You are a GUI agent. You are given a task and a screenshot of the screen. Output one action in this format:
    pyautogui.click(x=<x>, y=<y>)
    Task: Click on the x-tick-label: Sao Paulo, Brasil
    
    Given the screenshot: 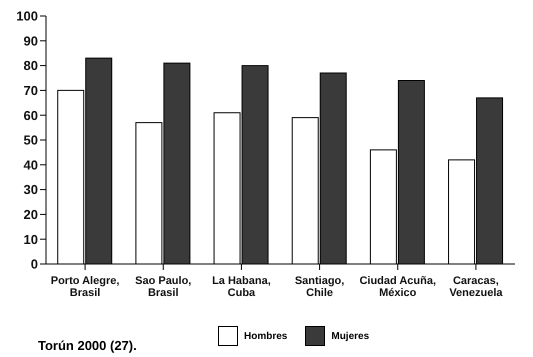 What is the action you would take?
    pyautogui.click(x=163, y=287)
    